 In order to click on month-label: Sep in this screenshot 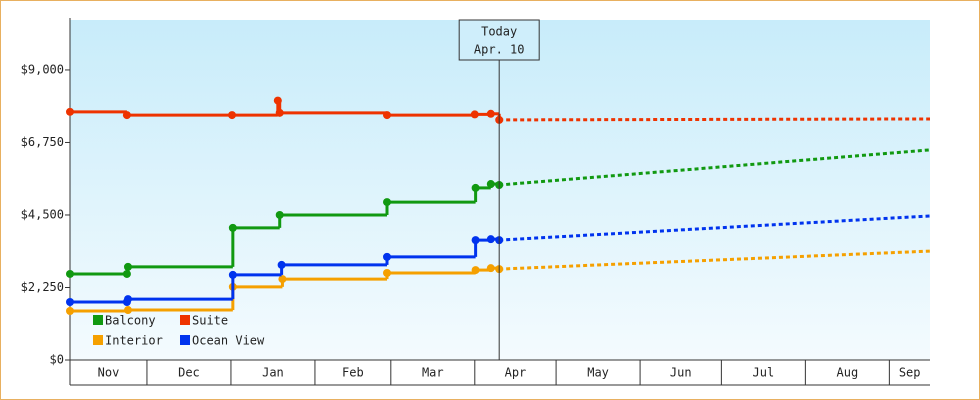, I will do `click(910, 373)`.